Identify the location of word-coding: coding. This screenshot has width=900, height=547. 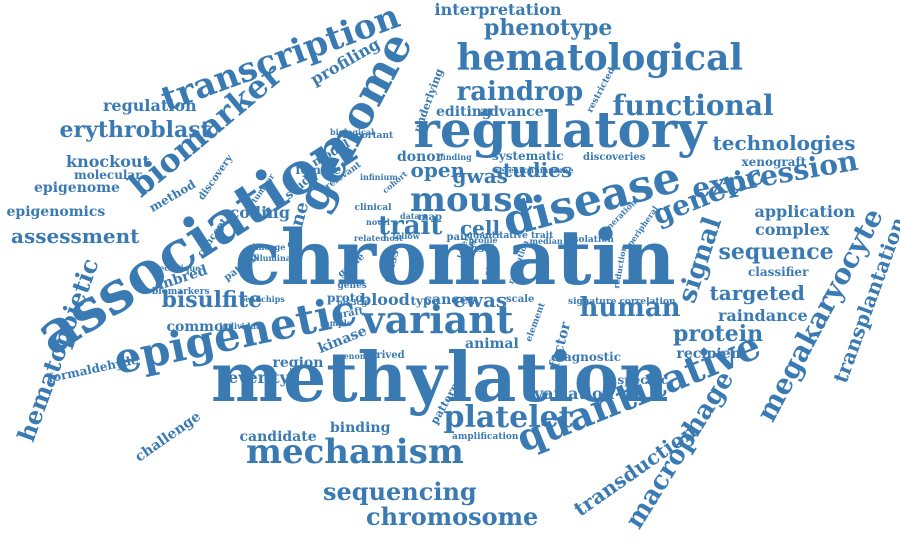
(260, 212).